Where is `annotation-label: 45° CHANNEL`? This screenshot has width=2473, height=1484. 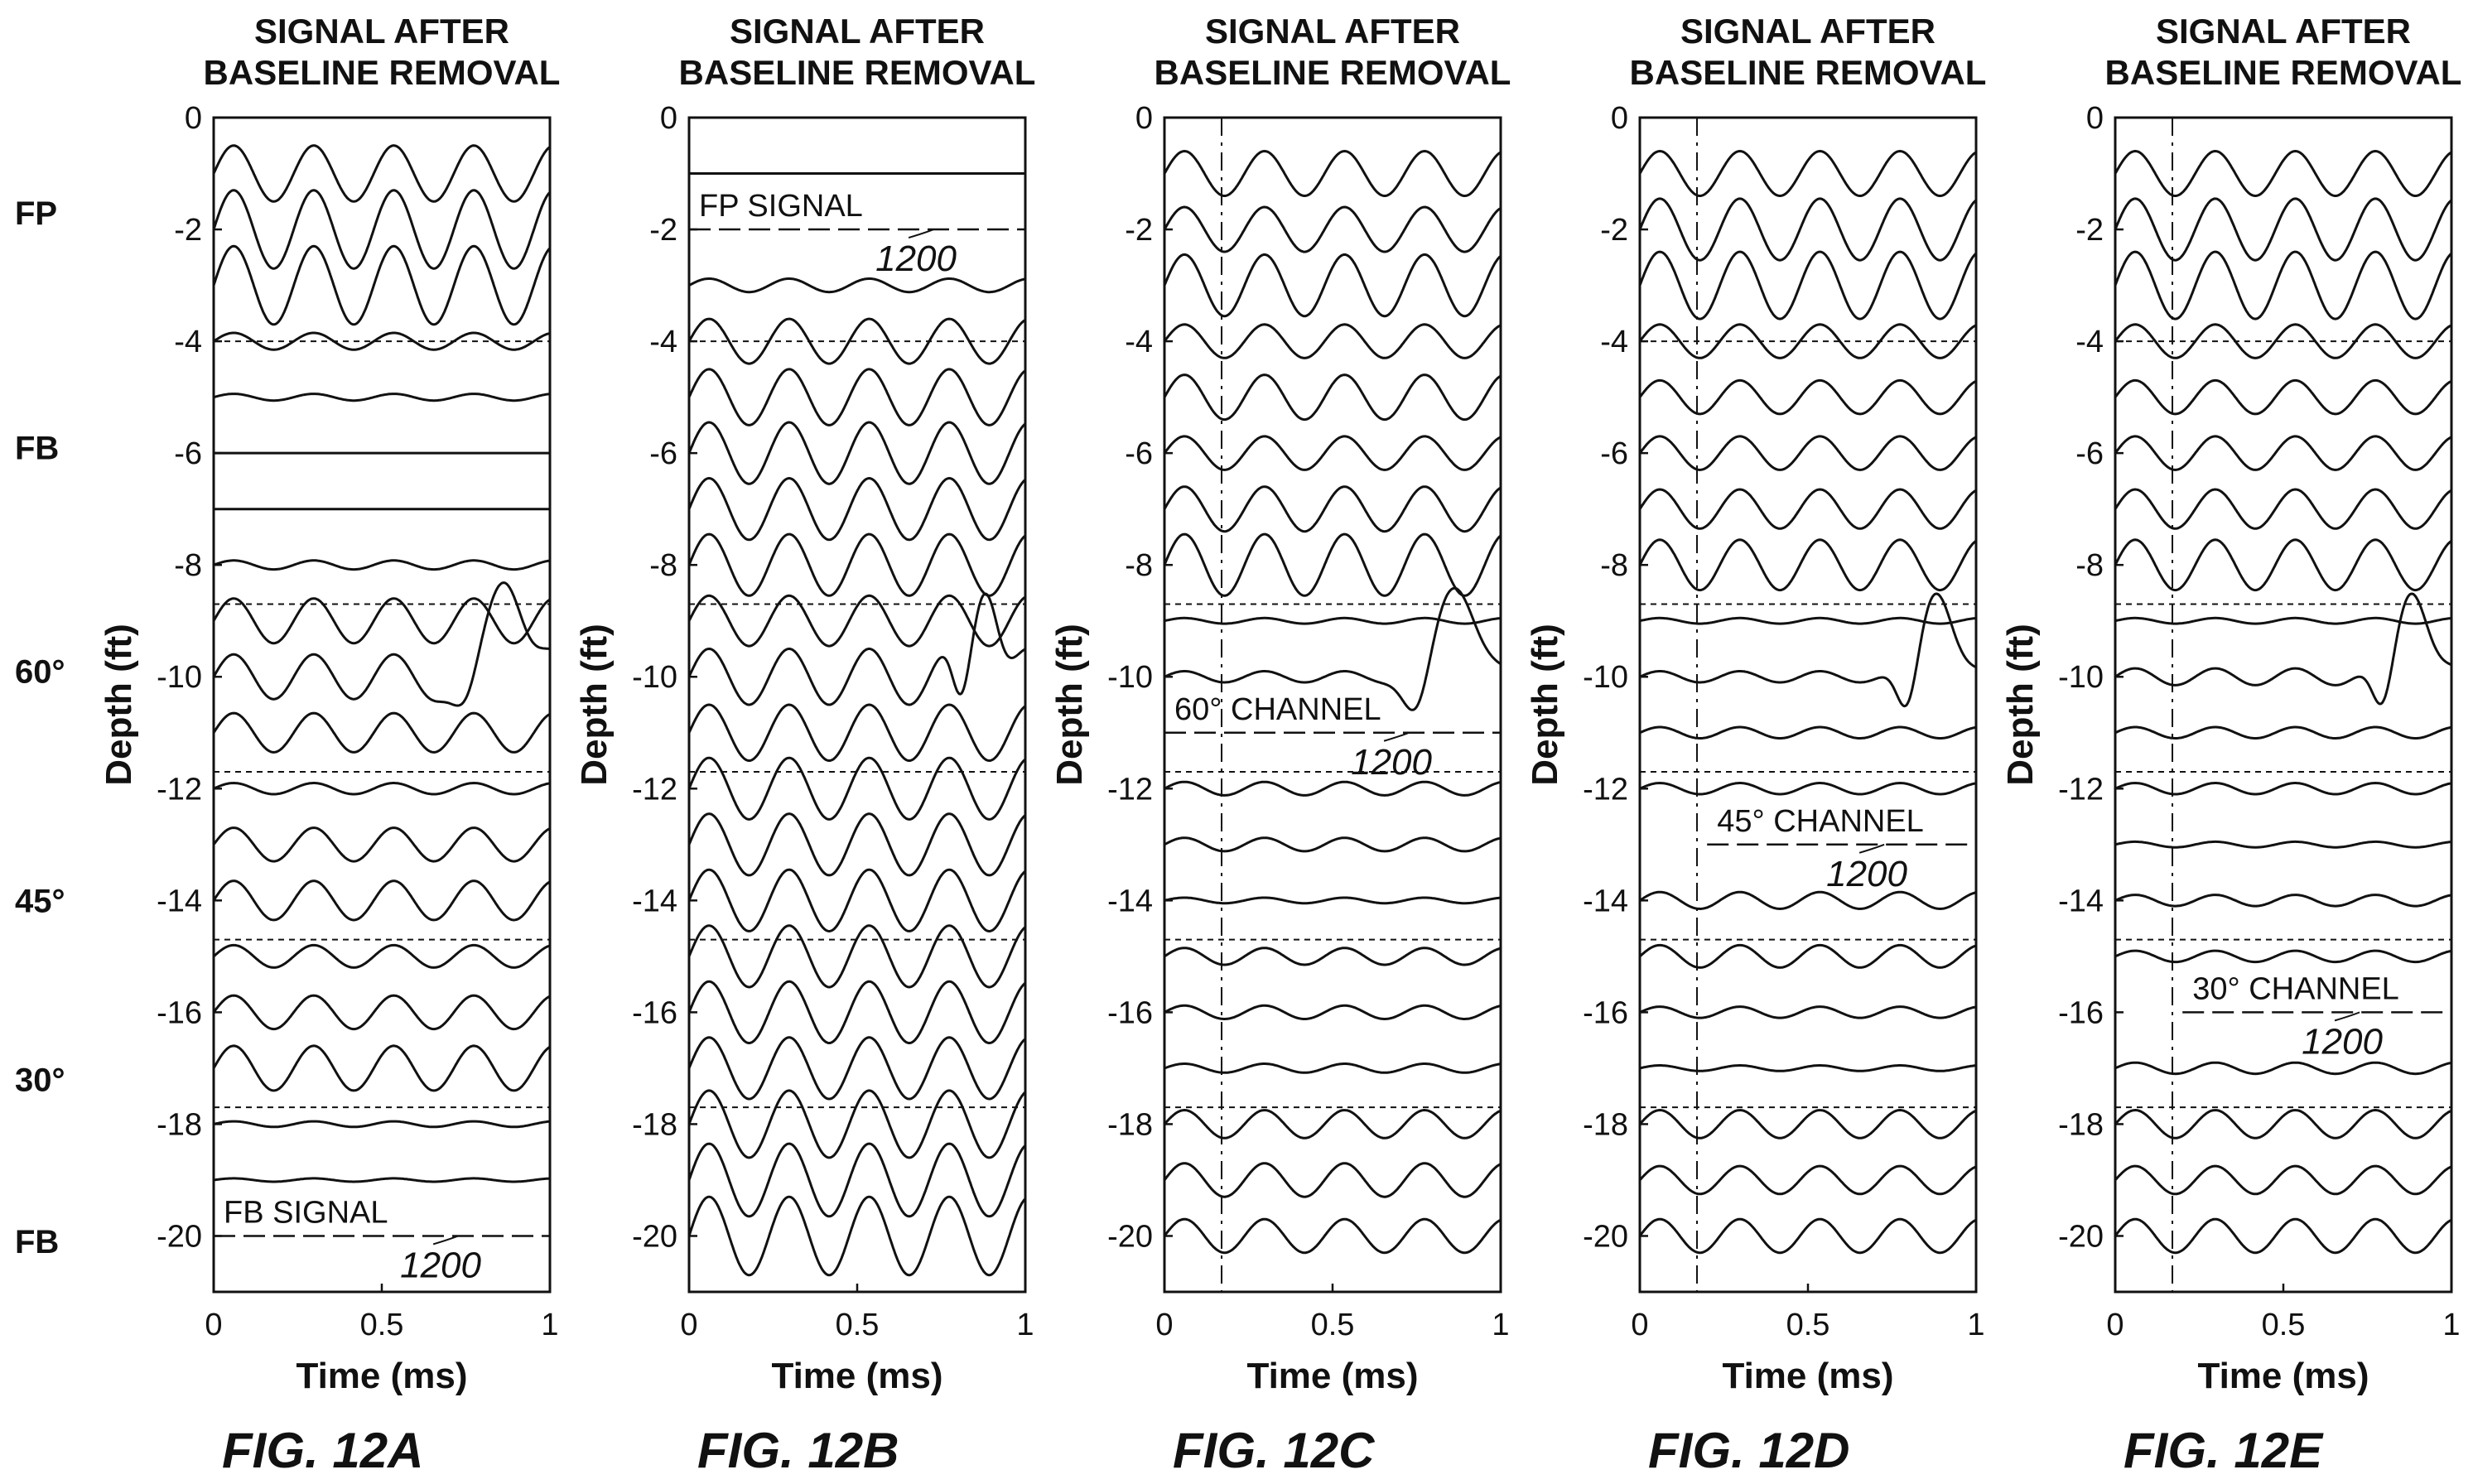 annotation-label: 45° CHANNEL is located at coordinates (1820, 821).